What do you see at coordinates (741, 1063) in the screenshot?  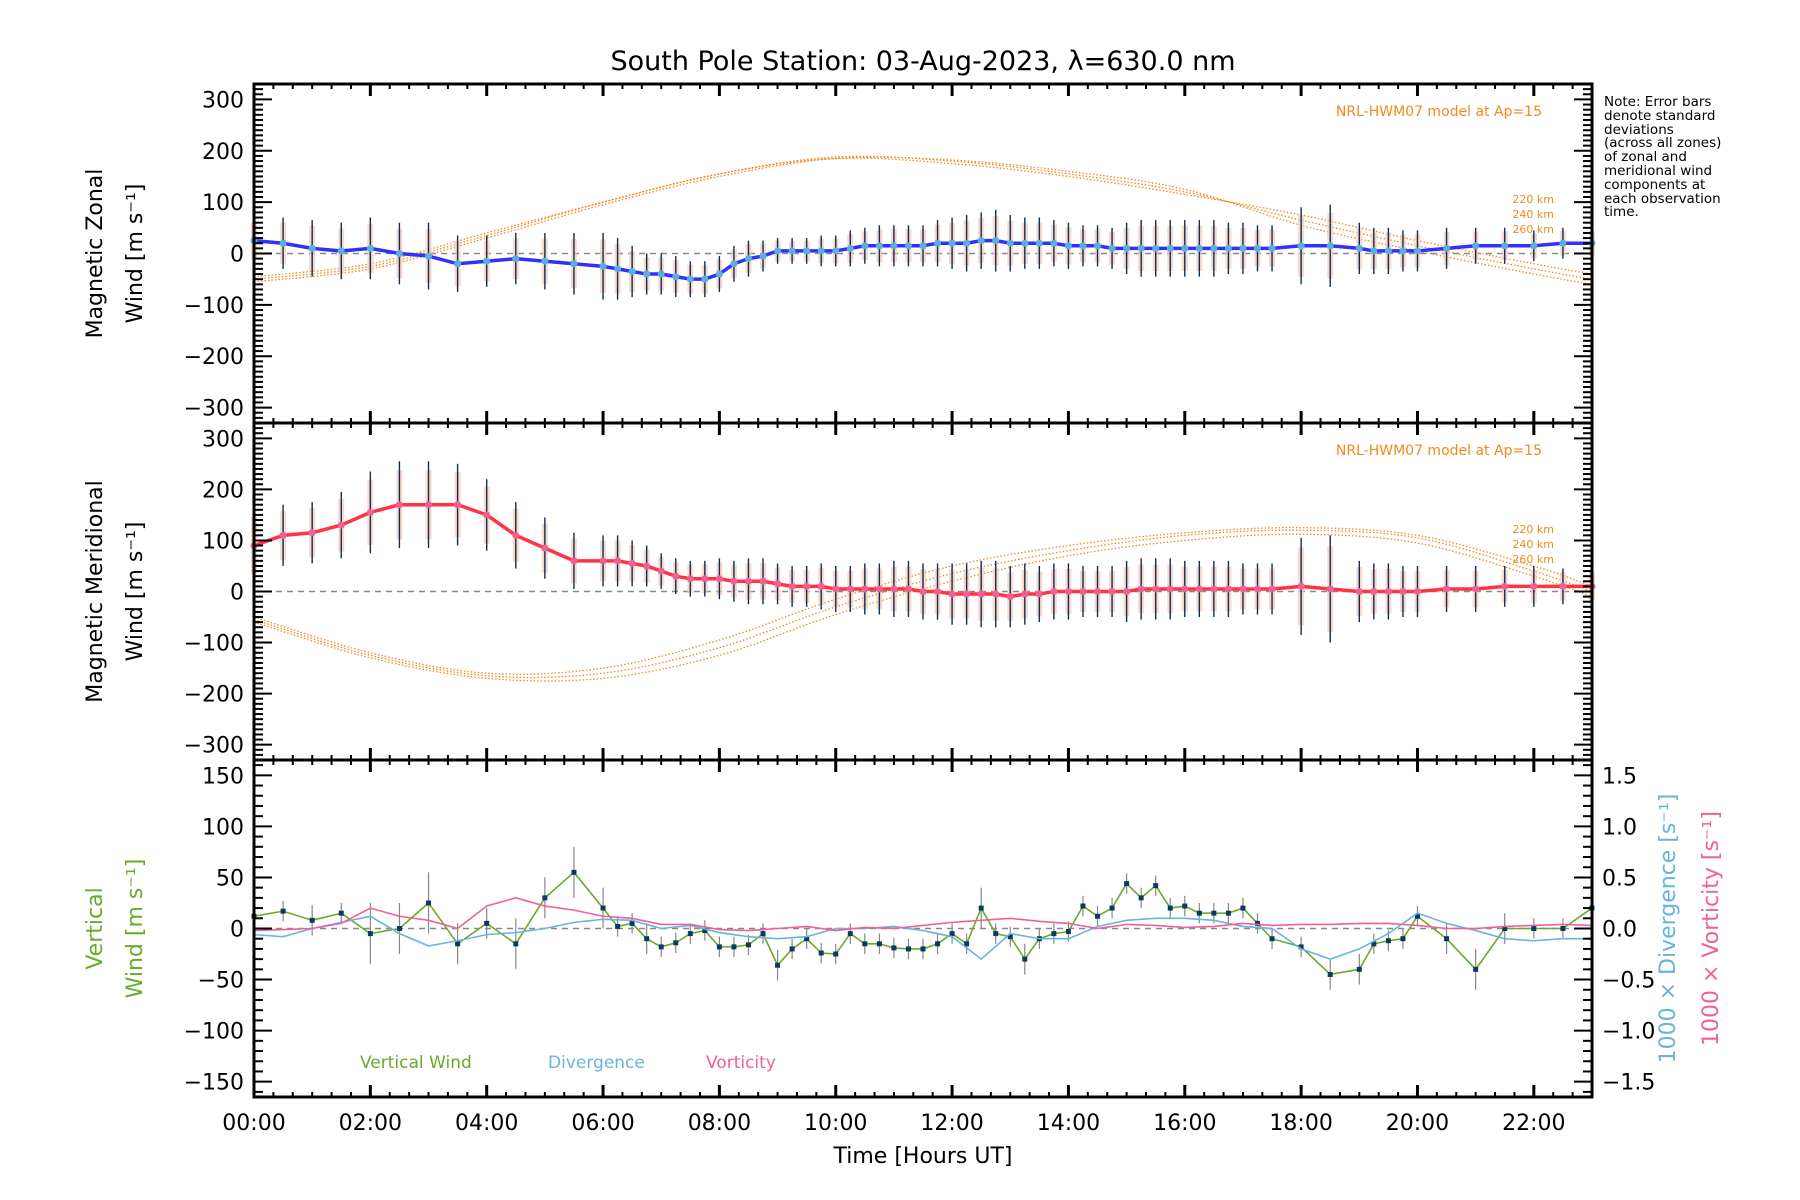 I see `legend-item: Vorticity` at bounding box center [741, 1063].